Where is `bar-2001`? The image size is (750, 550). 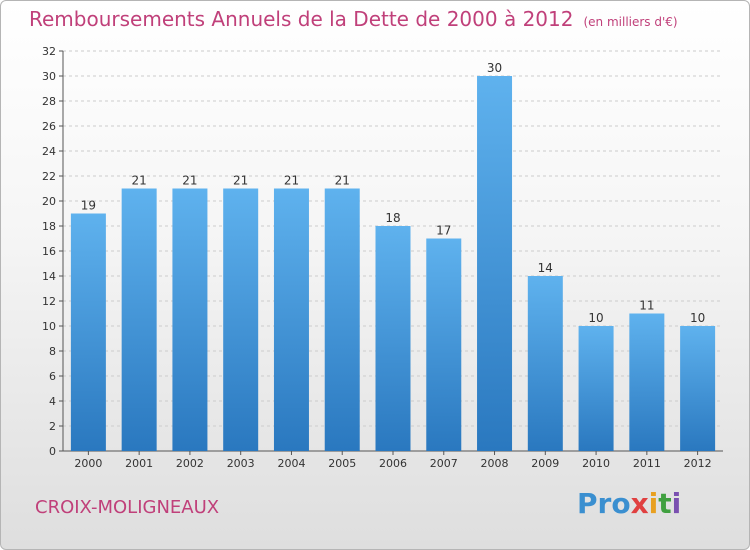
bar-2001 is located at coordinates (139, 319).